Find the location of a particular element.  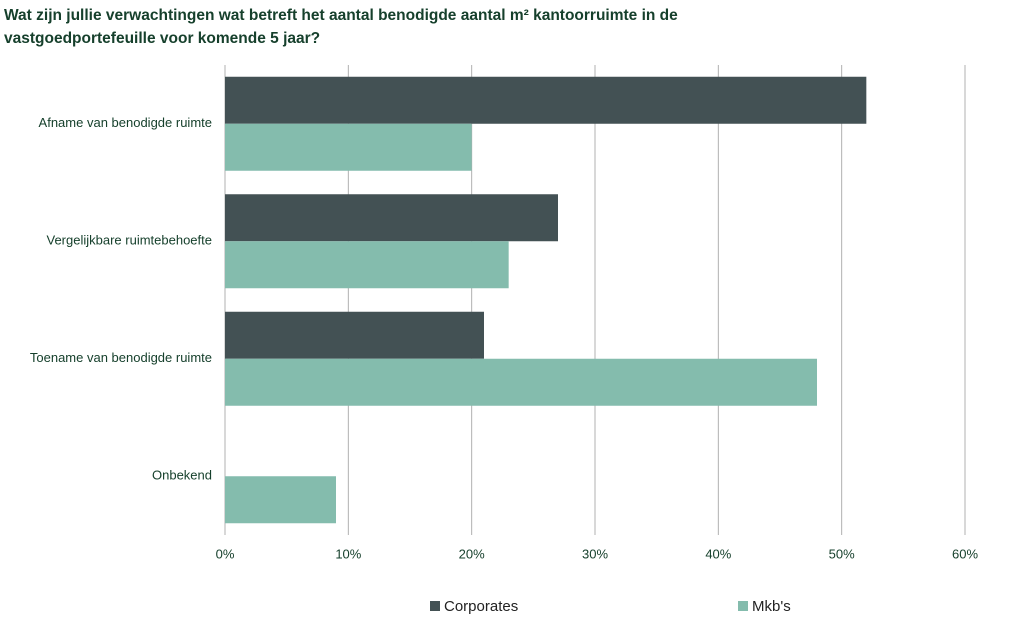

x-tick-label: 50% is located at coordinates (842, 553).